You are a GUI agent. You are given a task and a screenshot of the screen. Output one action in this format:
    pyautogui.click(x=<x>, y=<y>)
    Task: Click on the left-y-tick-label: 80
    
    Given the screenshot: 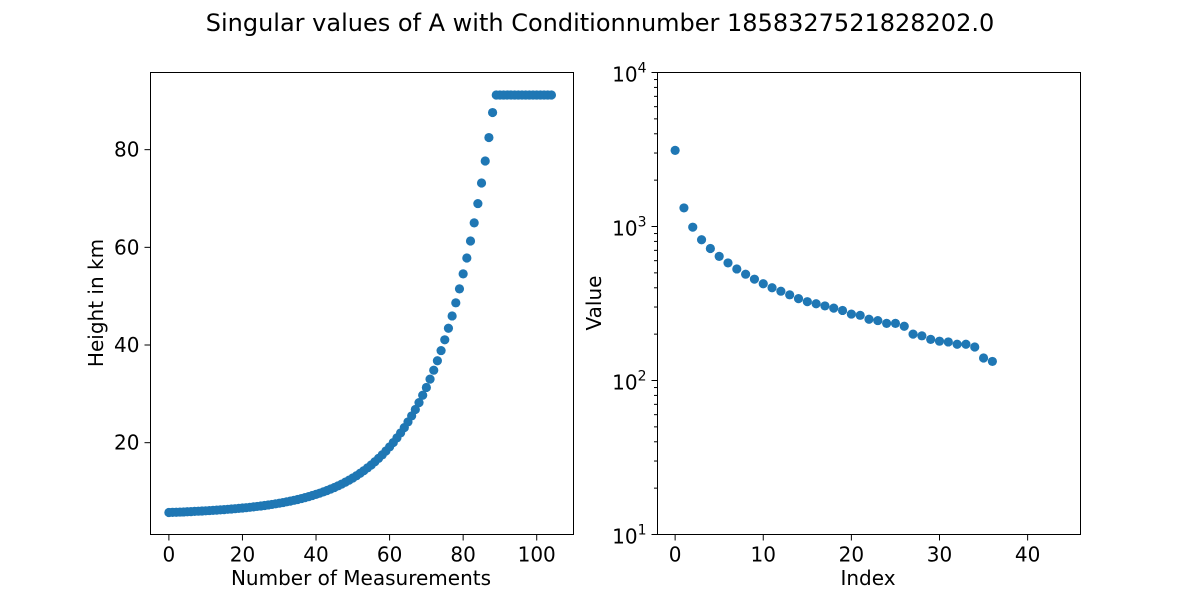 What is the action you would take?
    pyautogui.click(x=126, y=150)
    